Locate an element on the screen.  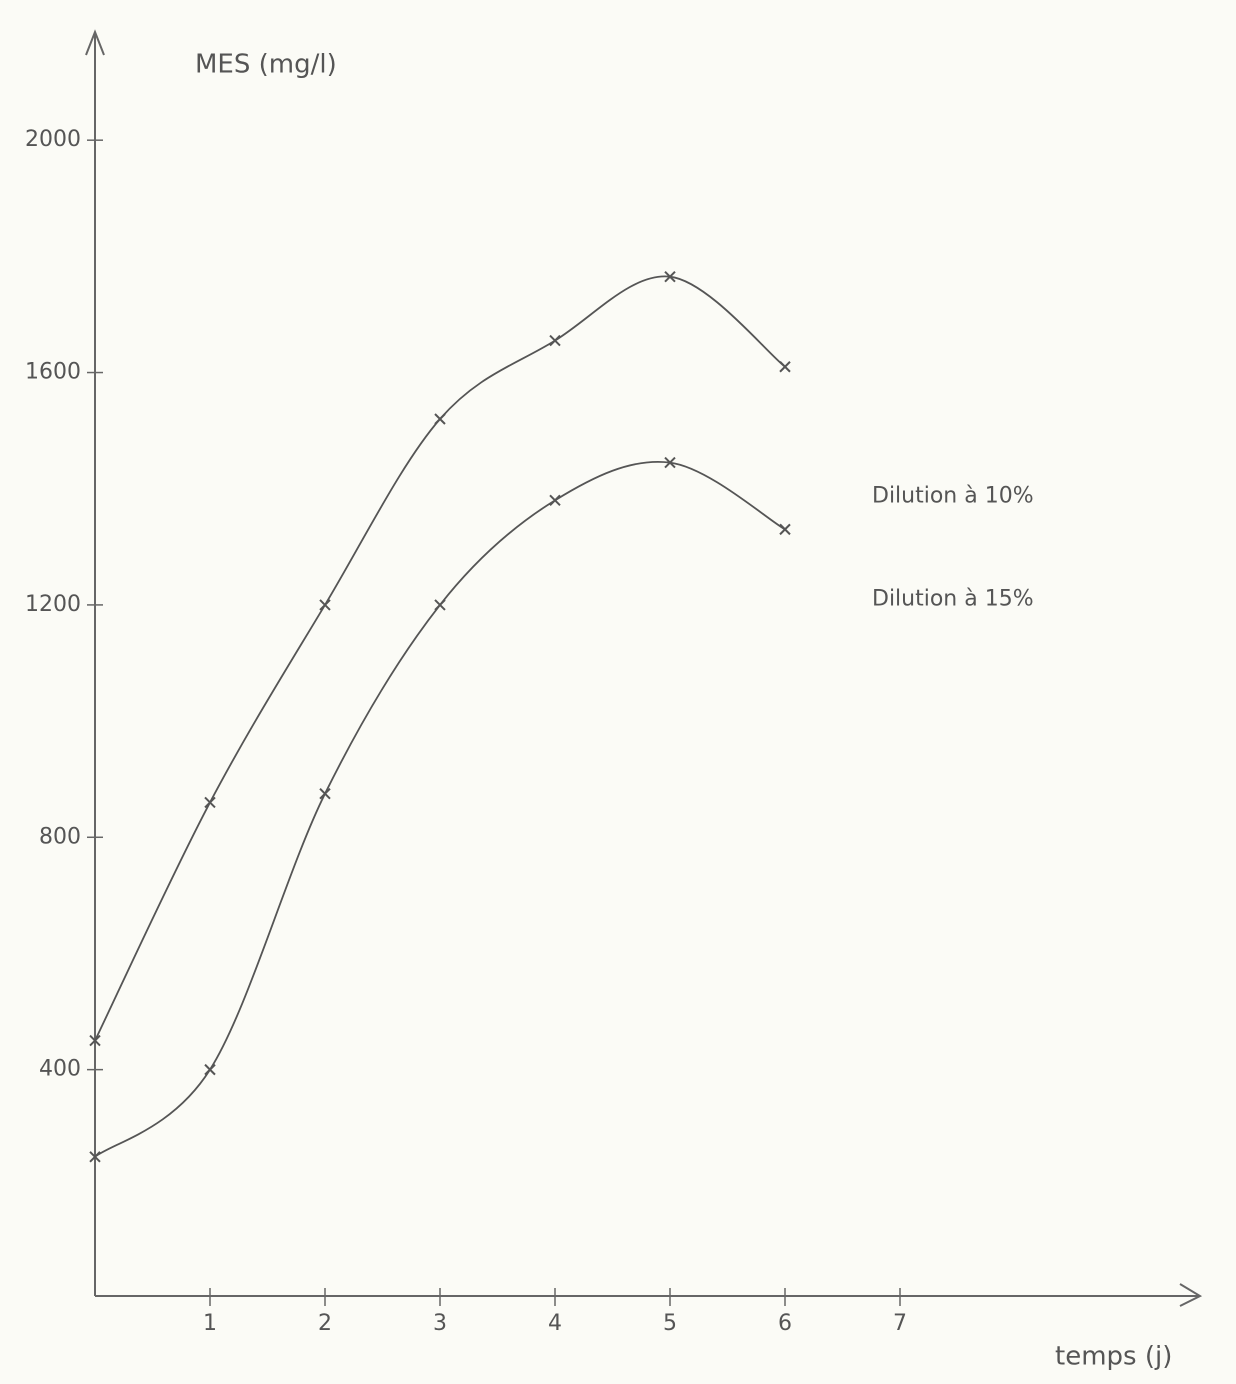
y-axis-arrow is located at coordinates (95, 42).